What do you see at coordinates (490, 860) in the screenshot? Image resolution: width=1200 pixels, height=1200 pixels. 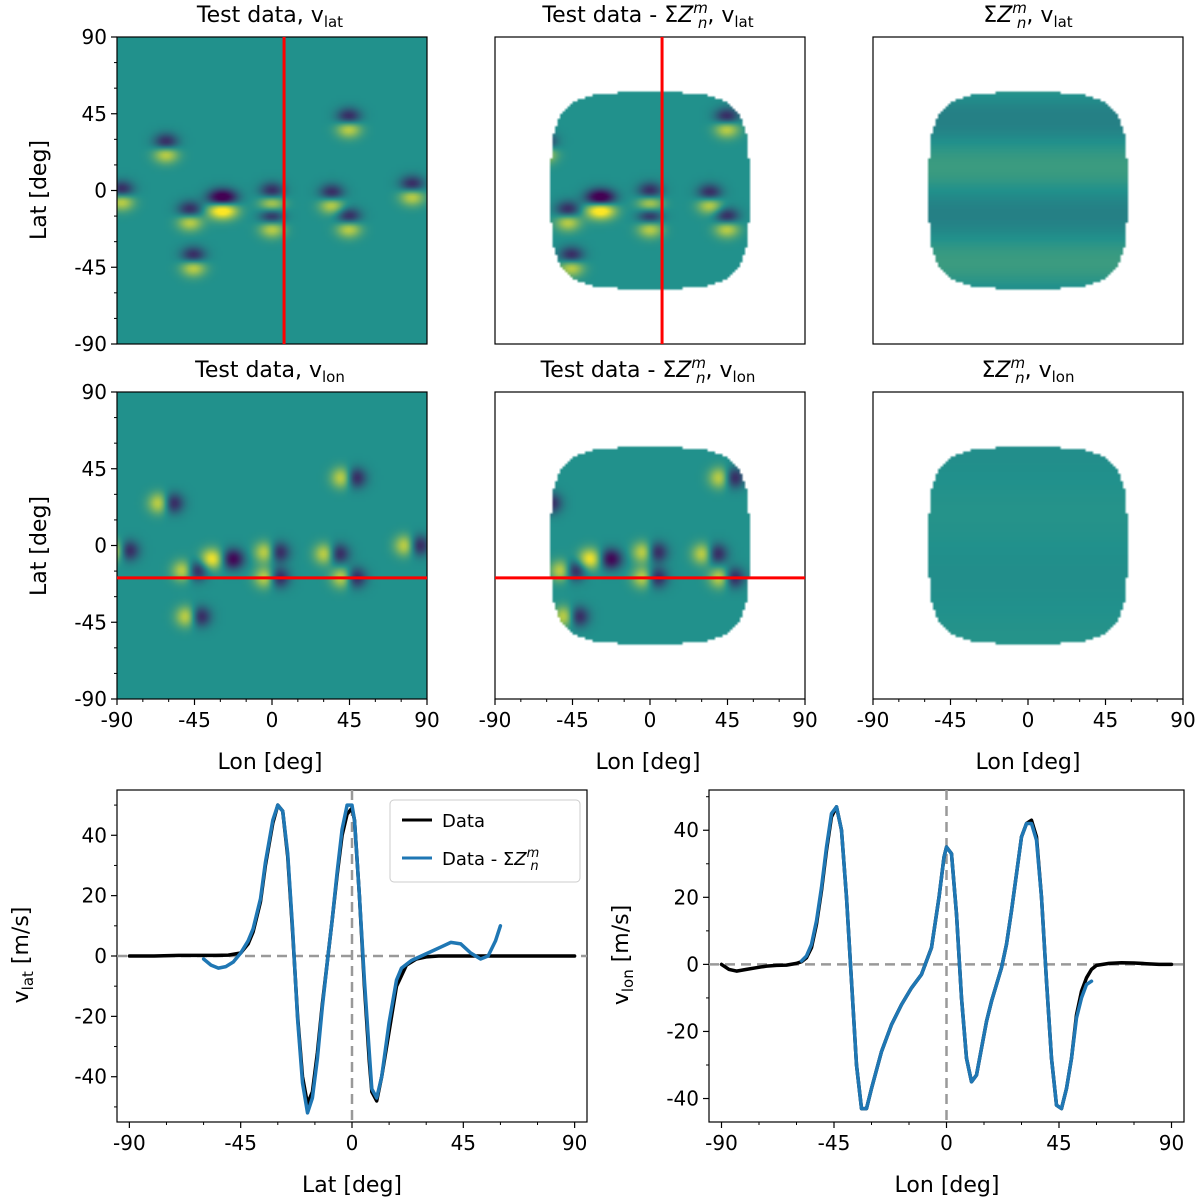 I see `legend-label-residual: Data - ΣZm n` at bounding box center [490, 860].